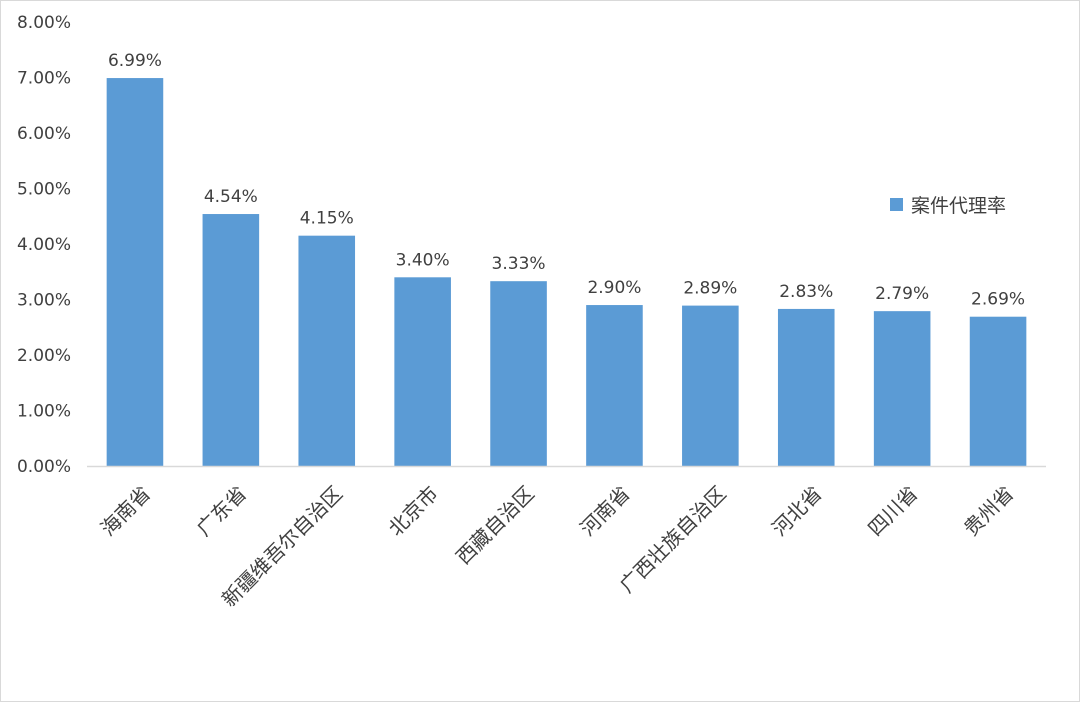 The height and width of the screenshot is (702, 1080). Describe the element at coordinates (423, 260) in the screenshot. I see `bar-value-label: 3.40%` at that location.